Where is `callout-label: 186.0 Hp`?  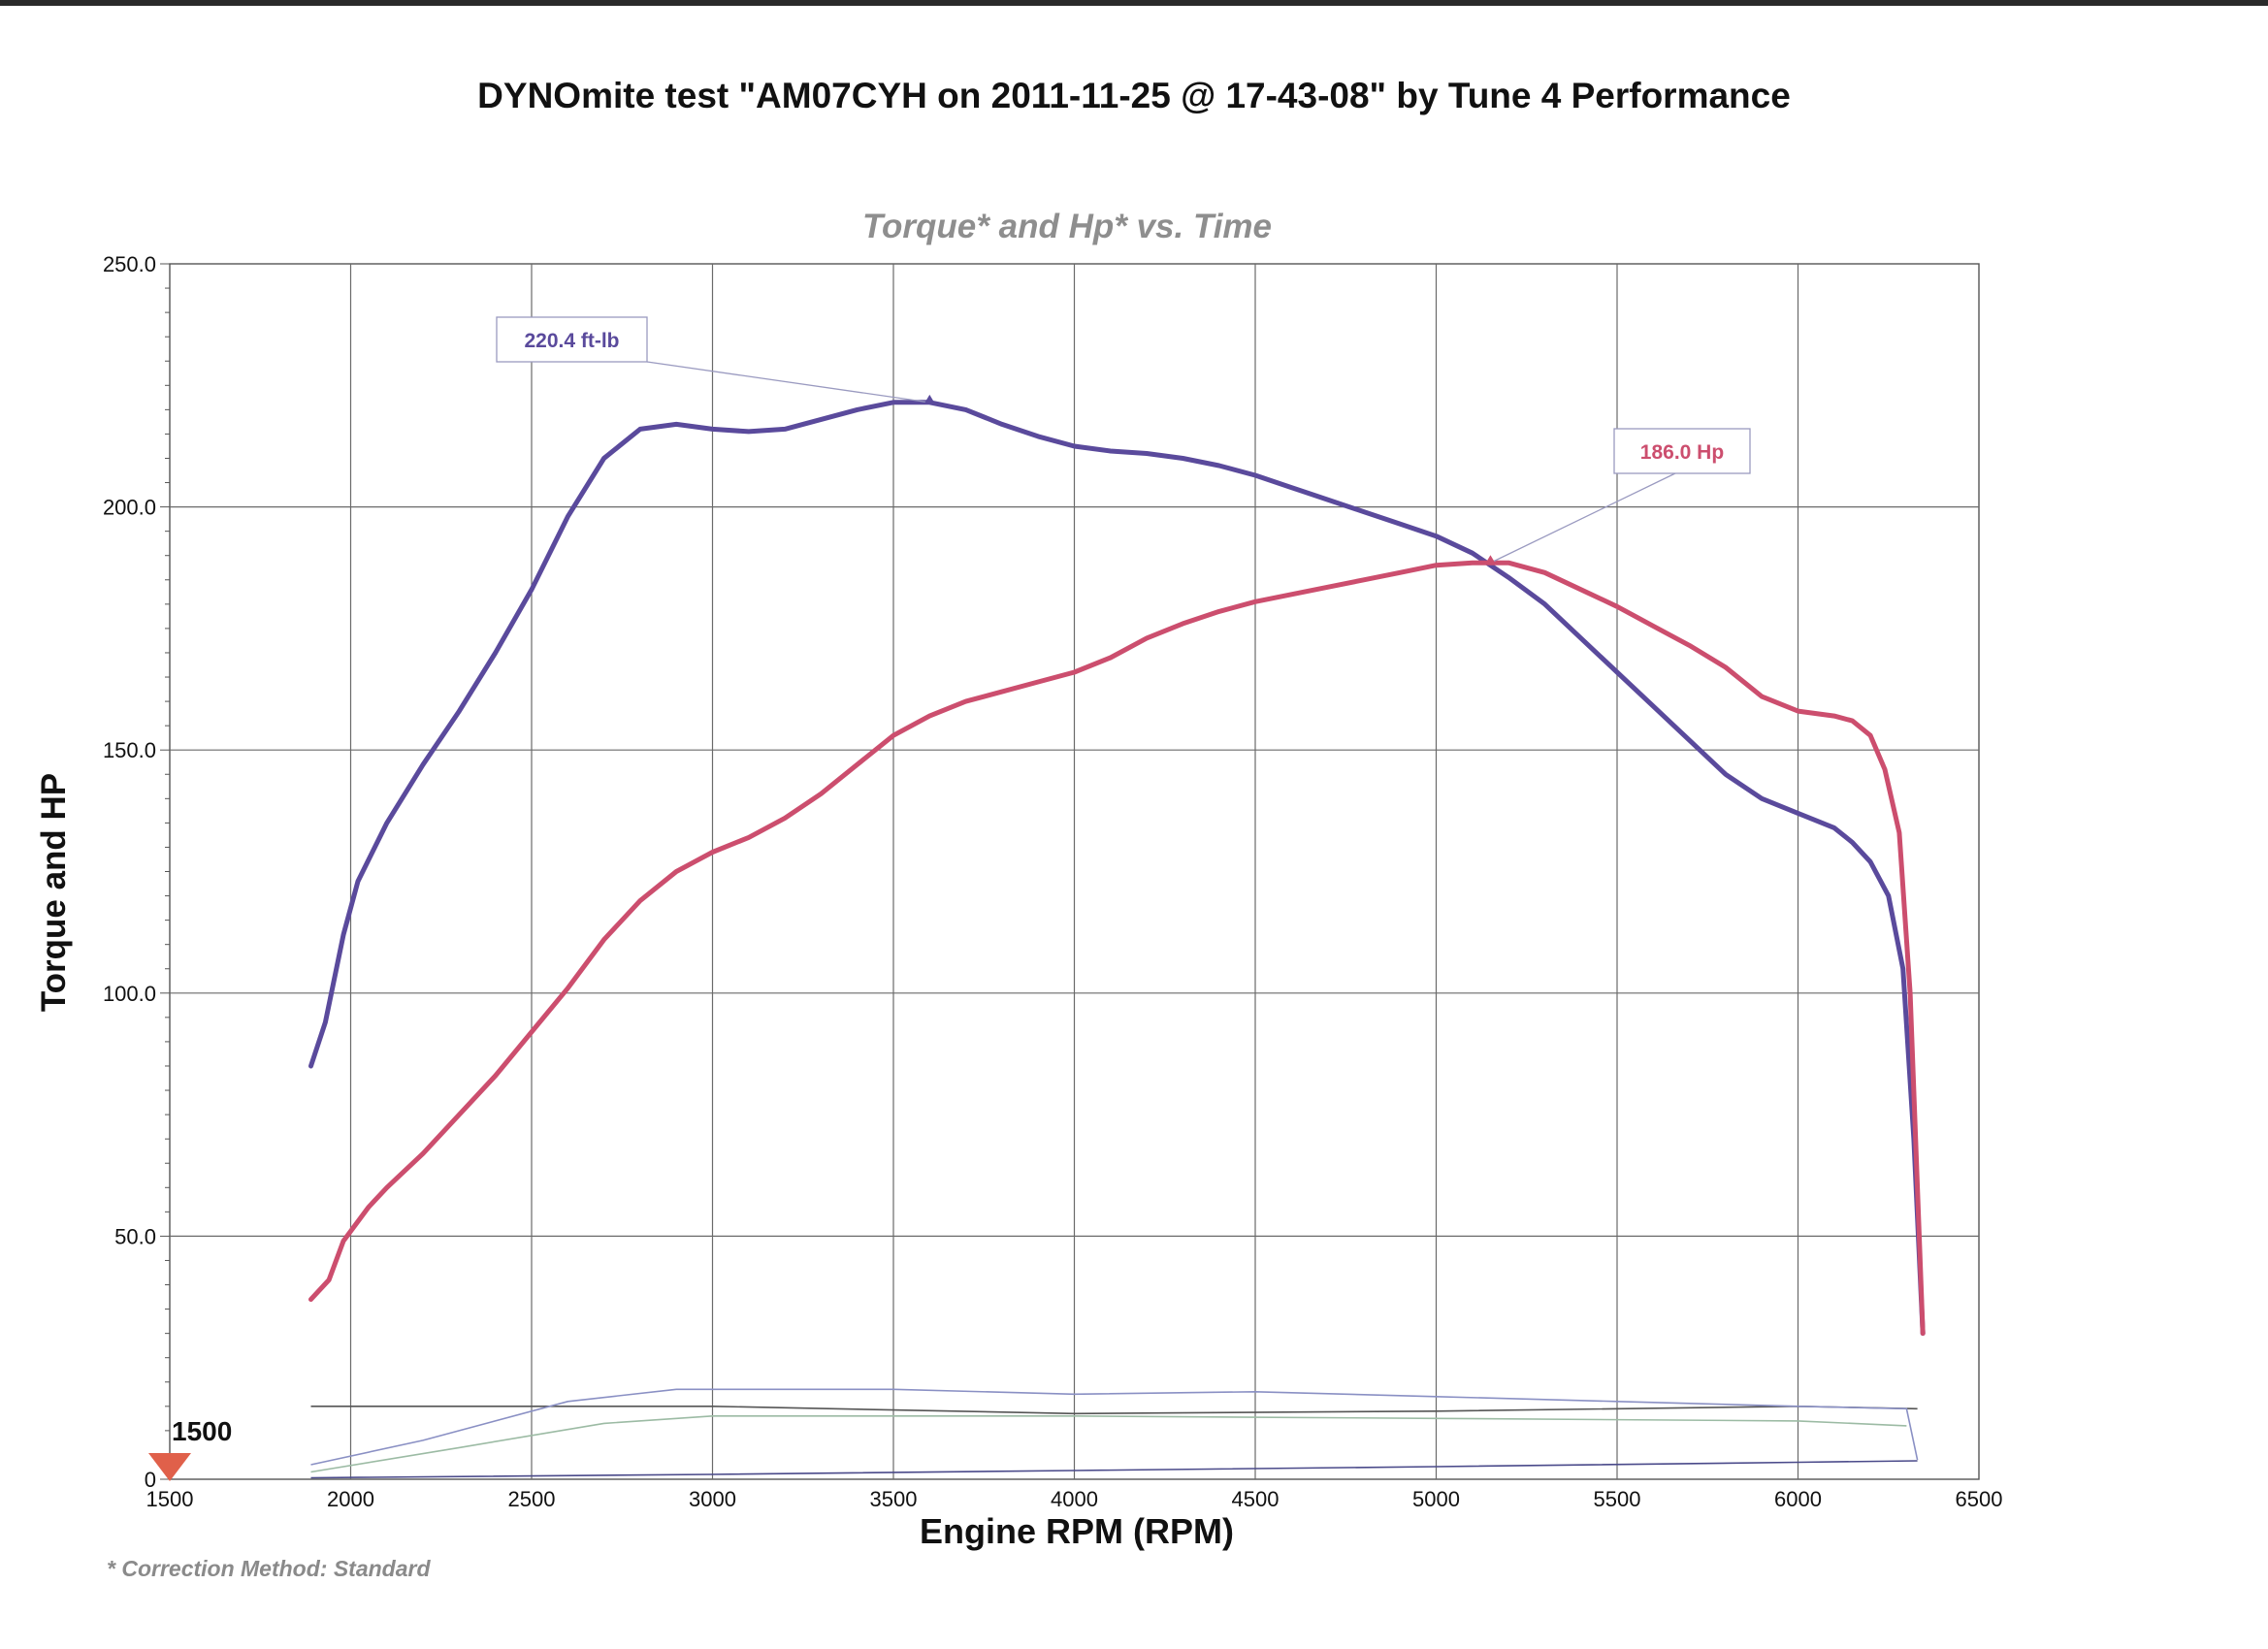 callout-label: 186.0 Hp is located at coordinates (1682, 452).